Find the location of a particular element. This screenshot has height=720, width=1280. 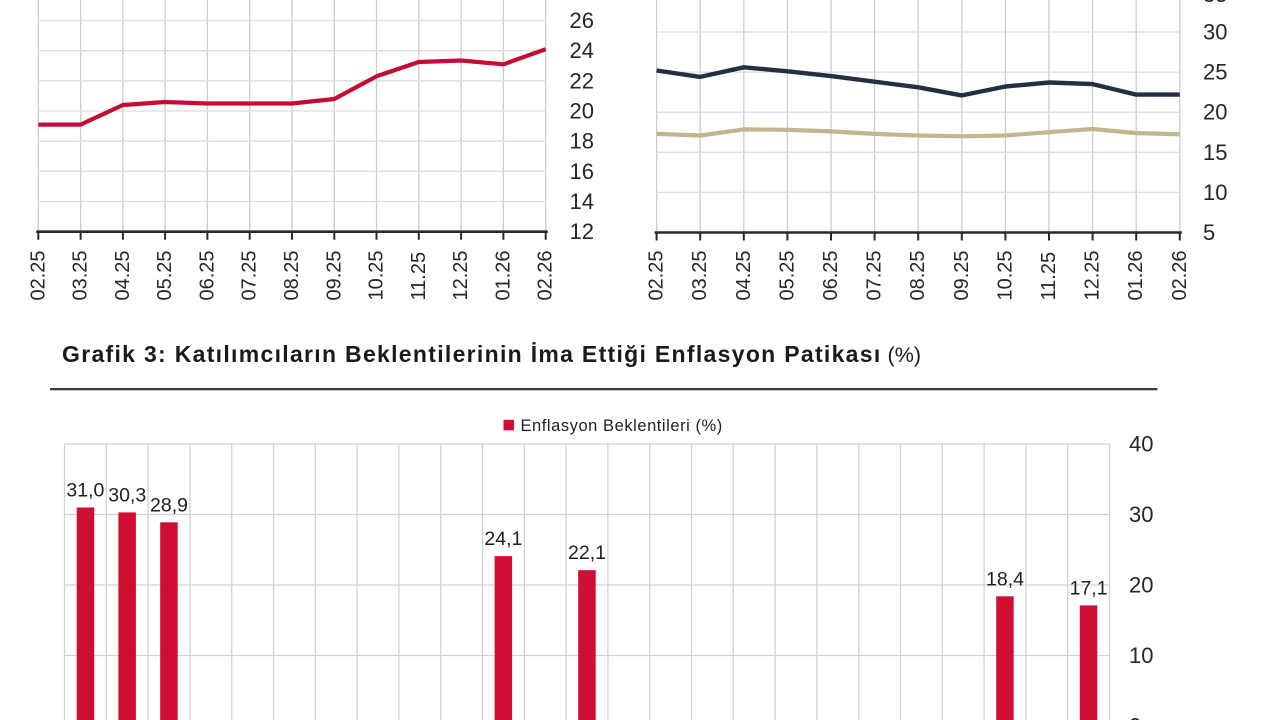

svg-text: 14 is located at coordinates (582, 201).